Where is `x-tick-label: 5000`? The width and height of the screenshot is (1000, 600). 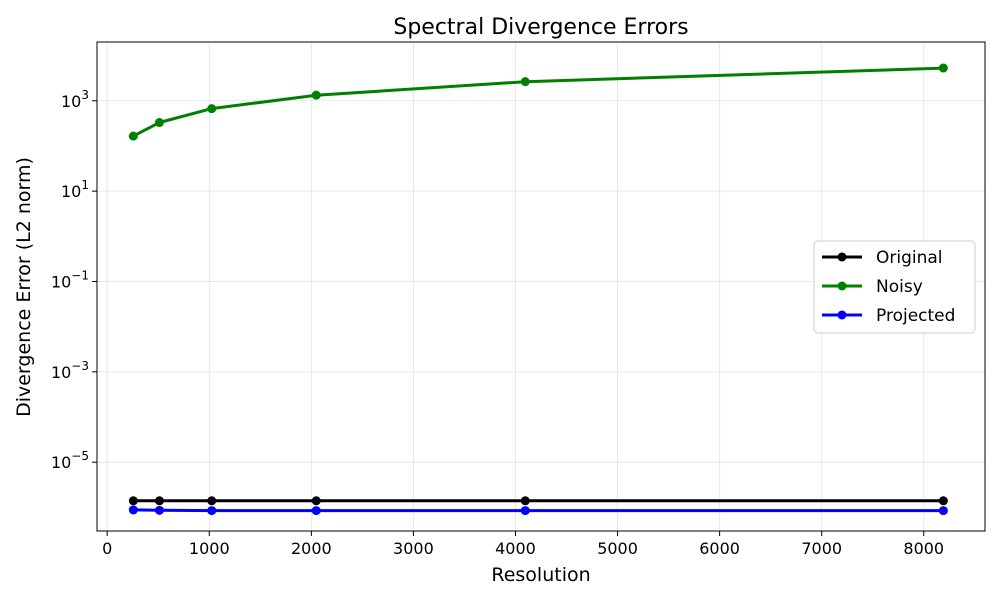 x-tick-label: 5000 is located at coordinates (617, 548).